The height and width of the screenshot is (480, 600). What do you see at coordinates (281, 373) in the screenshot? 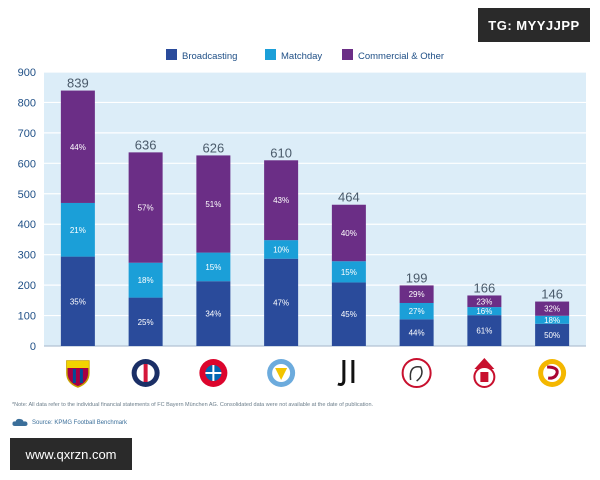
I see `man-city-crest-icon` at bounding box center [281, 373].